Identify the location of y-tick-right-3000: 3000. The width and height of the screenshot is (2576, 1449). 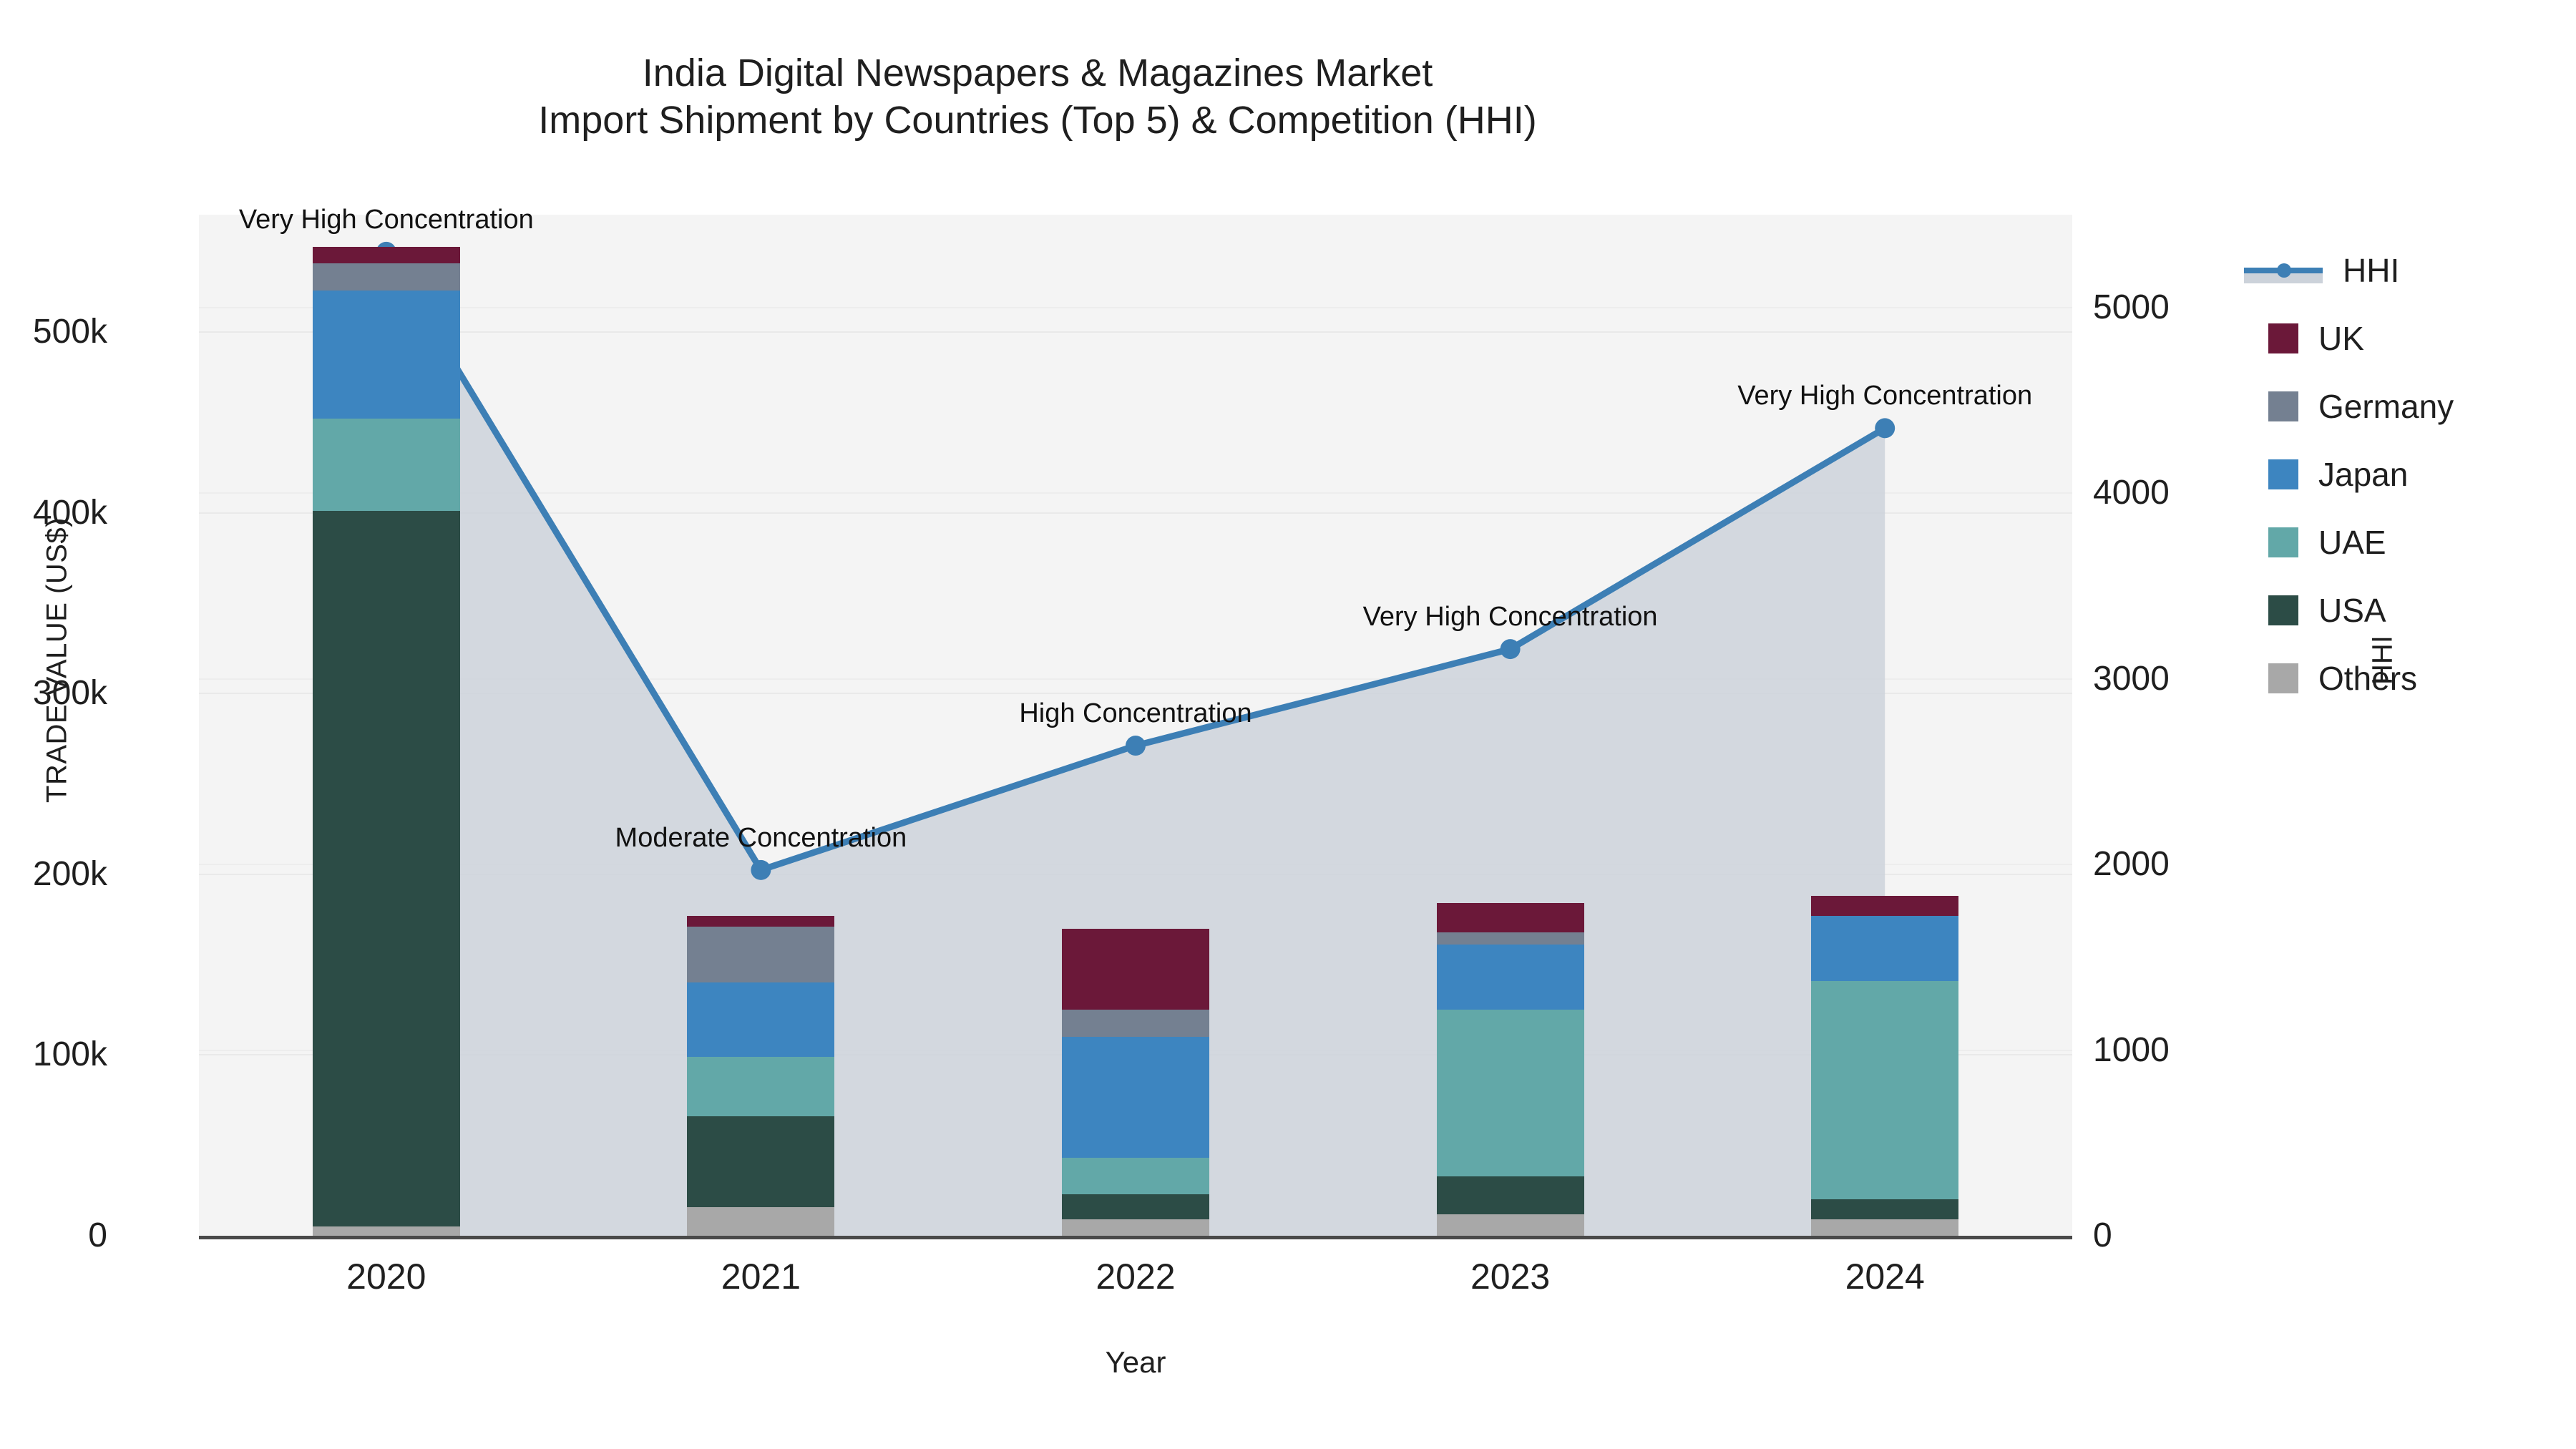
(2131, 678).